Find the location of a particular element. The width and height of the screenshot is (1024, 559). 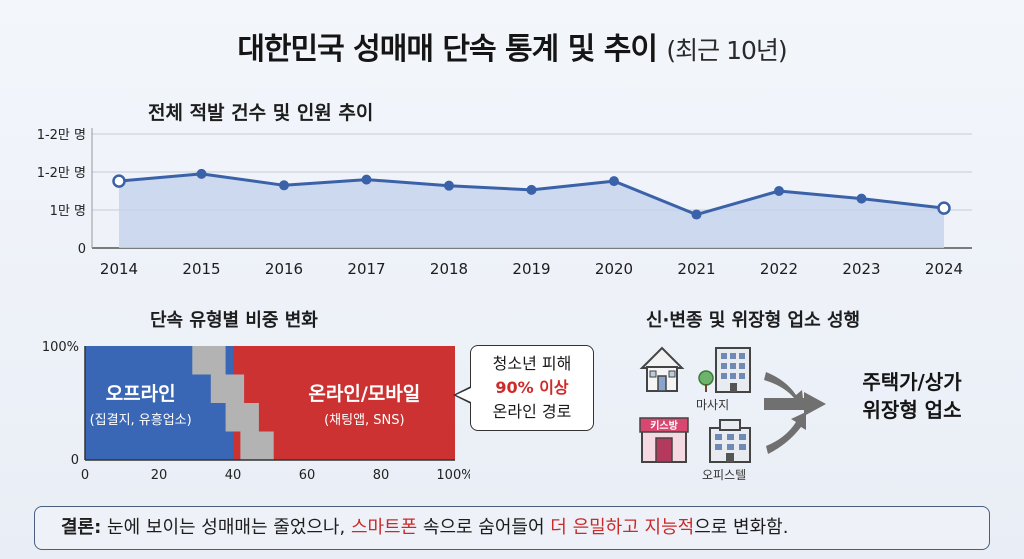

flow-result: 주택가/상가 위장형 업소 is located at coordinates (912, 396).